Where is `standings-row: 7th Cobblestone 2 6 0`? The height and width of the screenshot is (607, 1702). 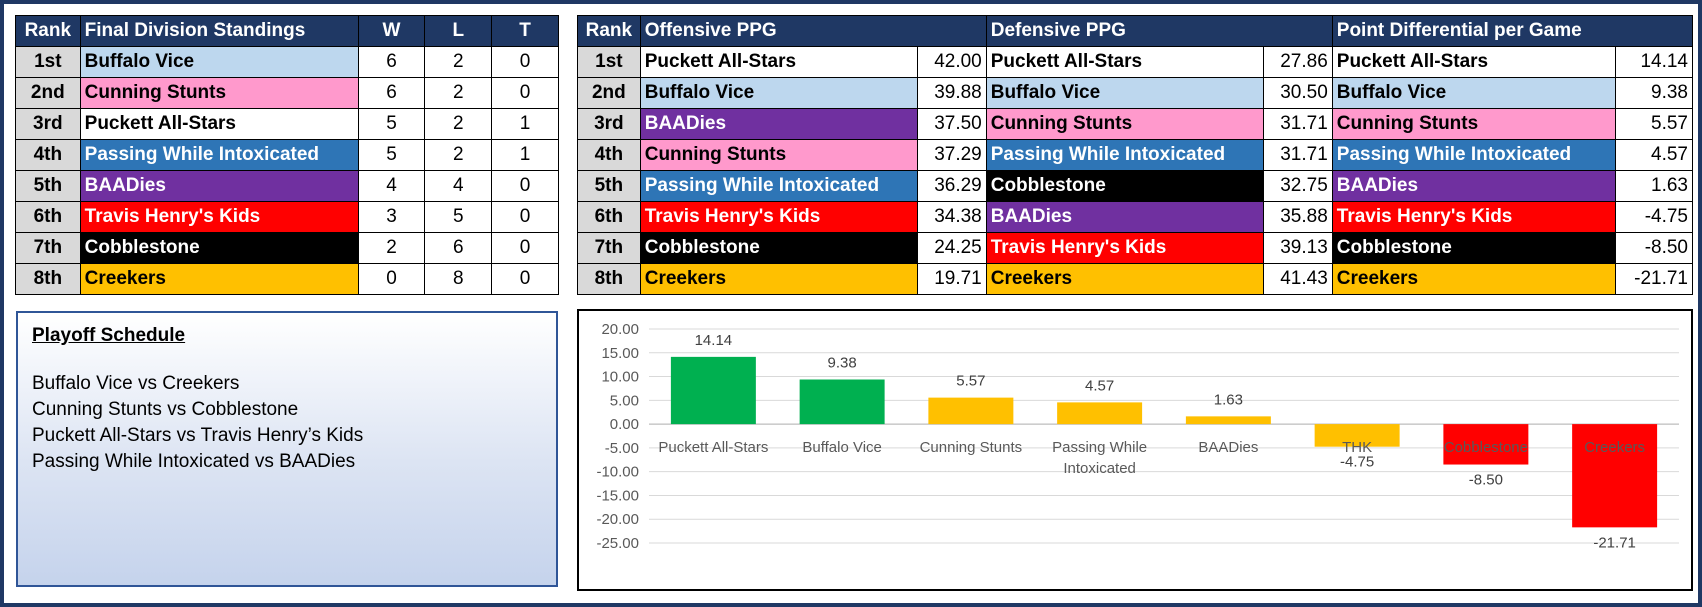
standings-row: 7th Cobblestone 2 6 0 is located at coordinates (287, 248).